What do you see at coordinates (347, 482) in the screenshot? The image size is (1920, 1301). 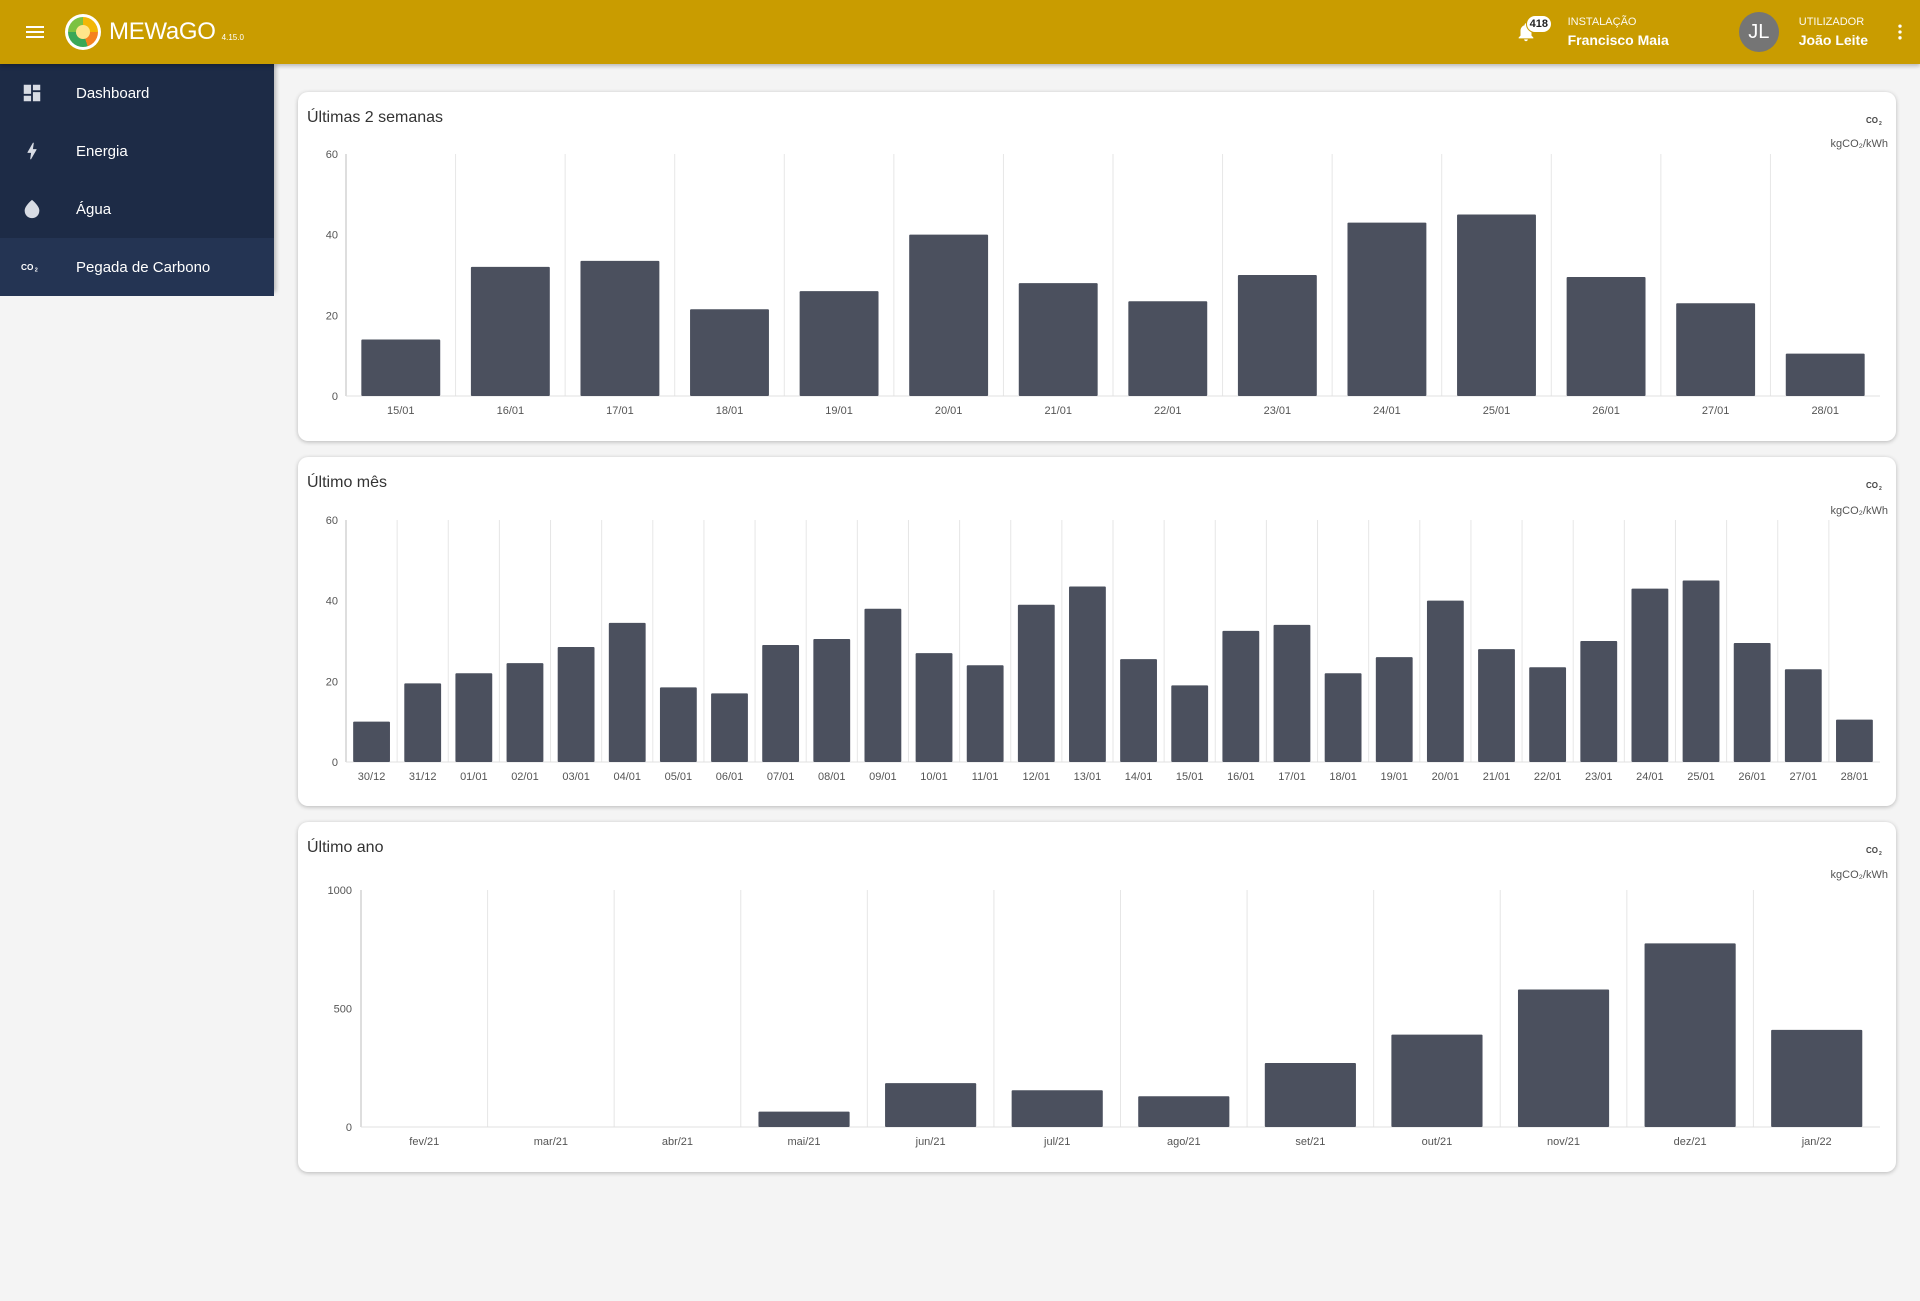 I see `card-title: Último mês` at bounding box center [347, 482].